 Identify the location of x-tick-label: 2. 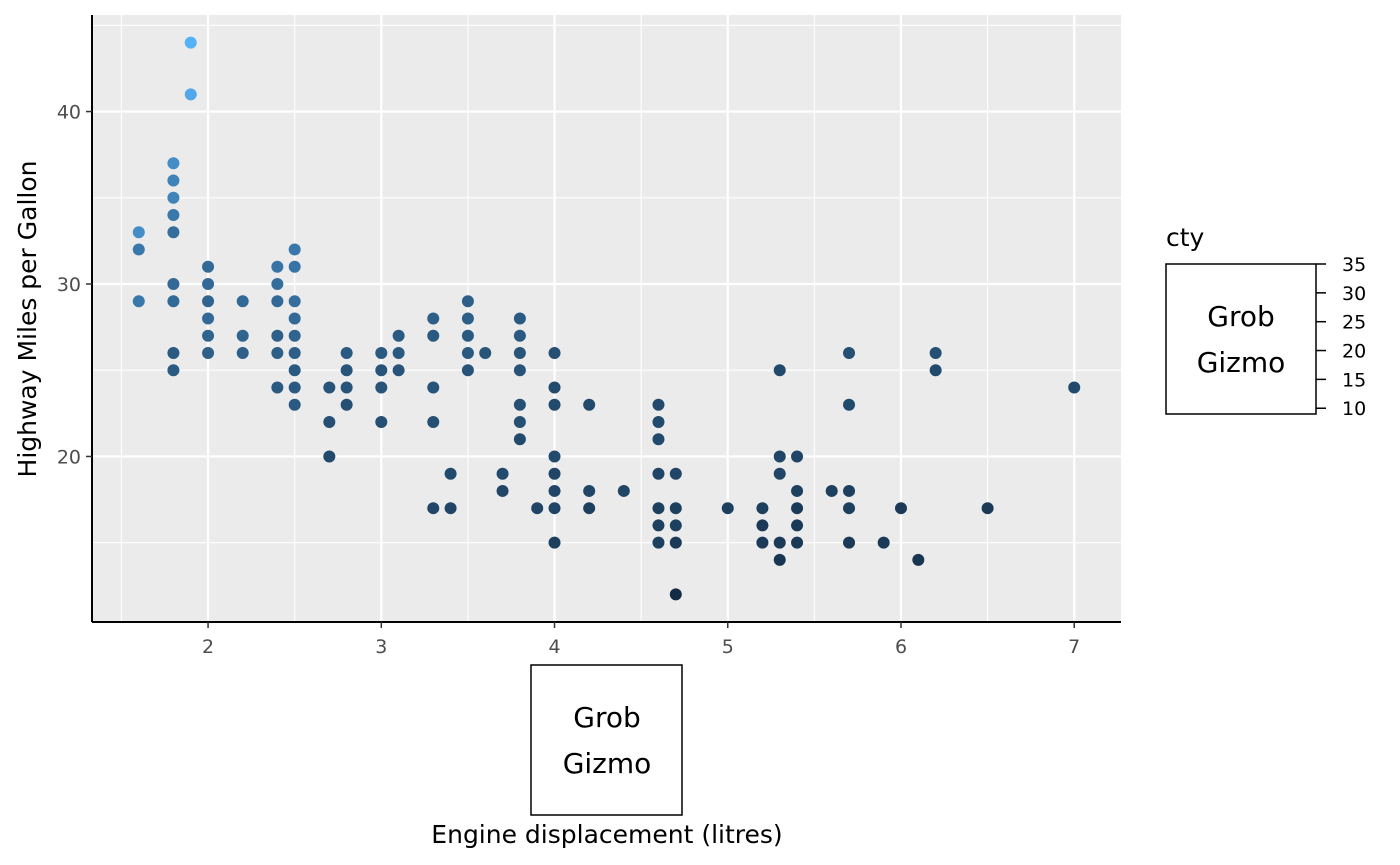
(208, 647).